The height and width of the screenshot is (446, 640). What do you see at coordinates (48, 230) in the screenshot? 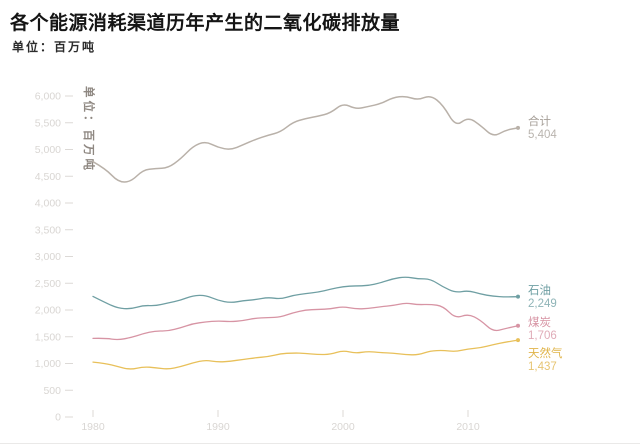
I see `y-tick-label: 3,500` at bounding box center [48, 230].